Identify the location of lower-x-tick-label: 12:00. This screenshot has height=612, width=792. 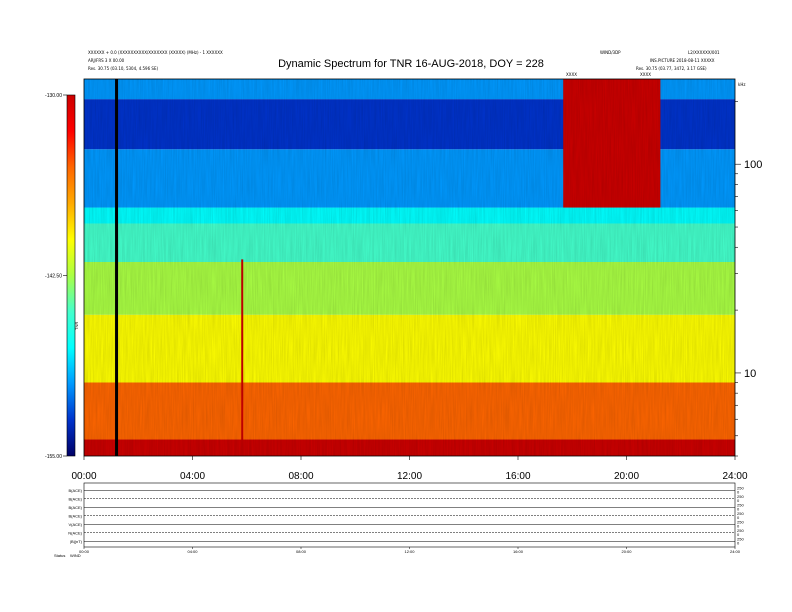
(409, 551).